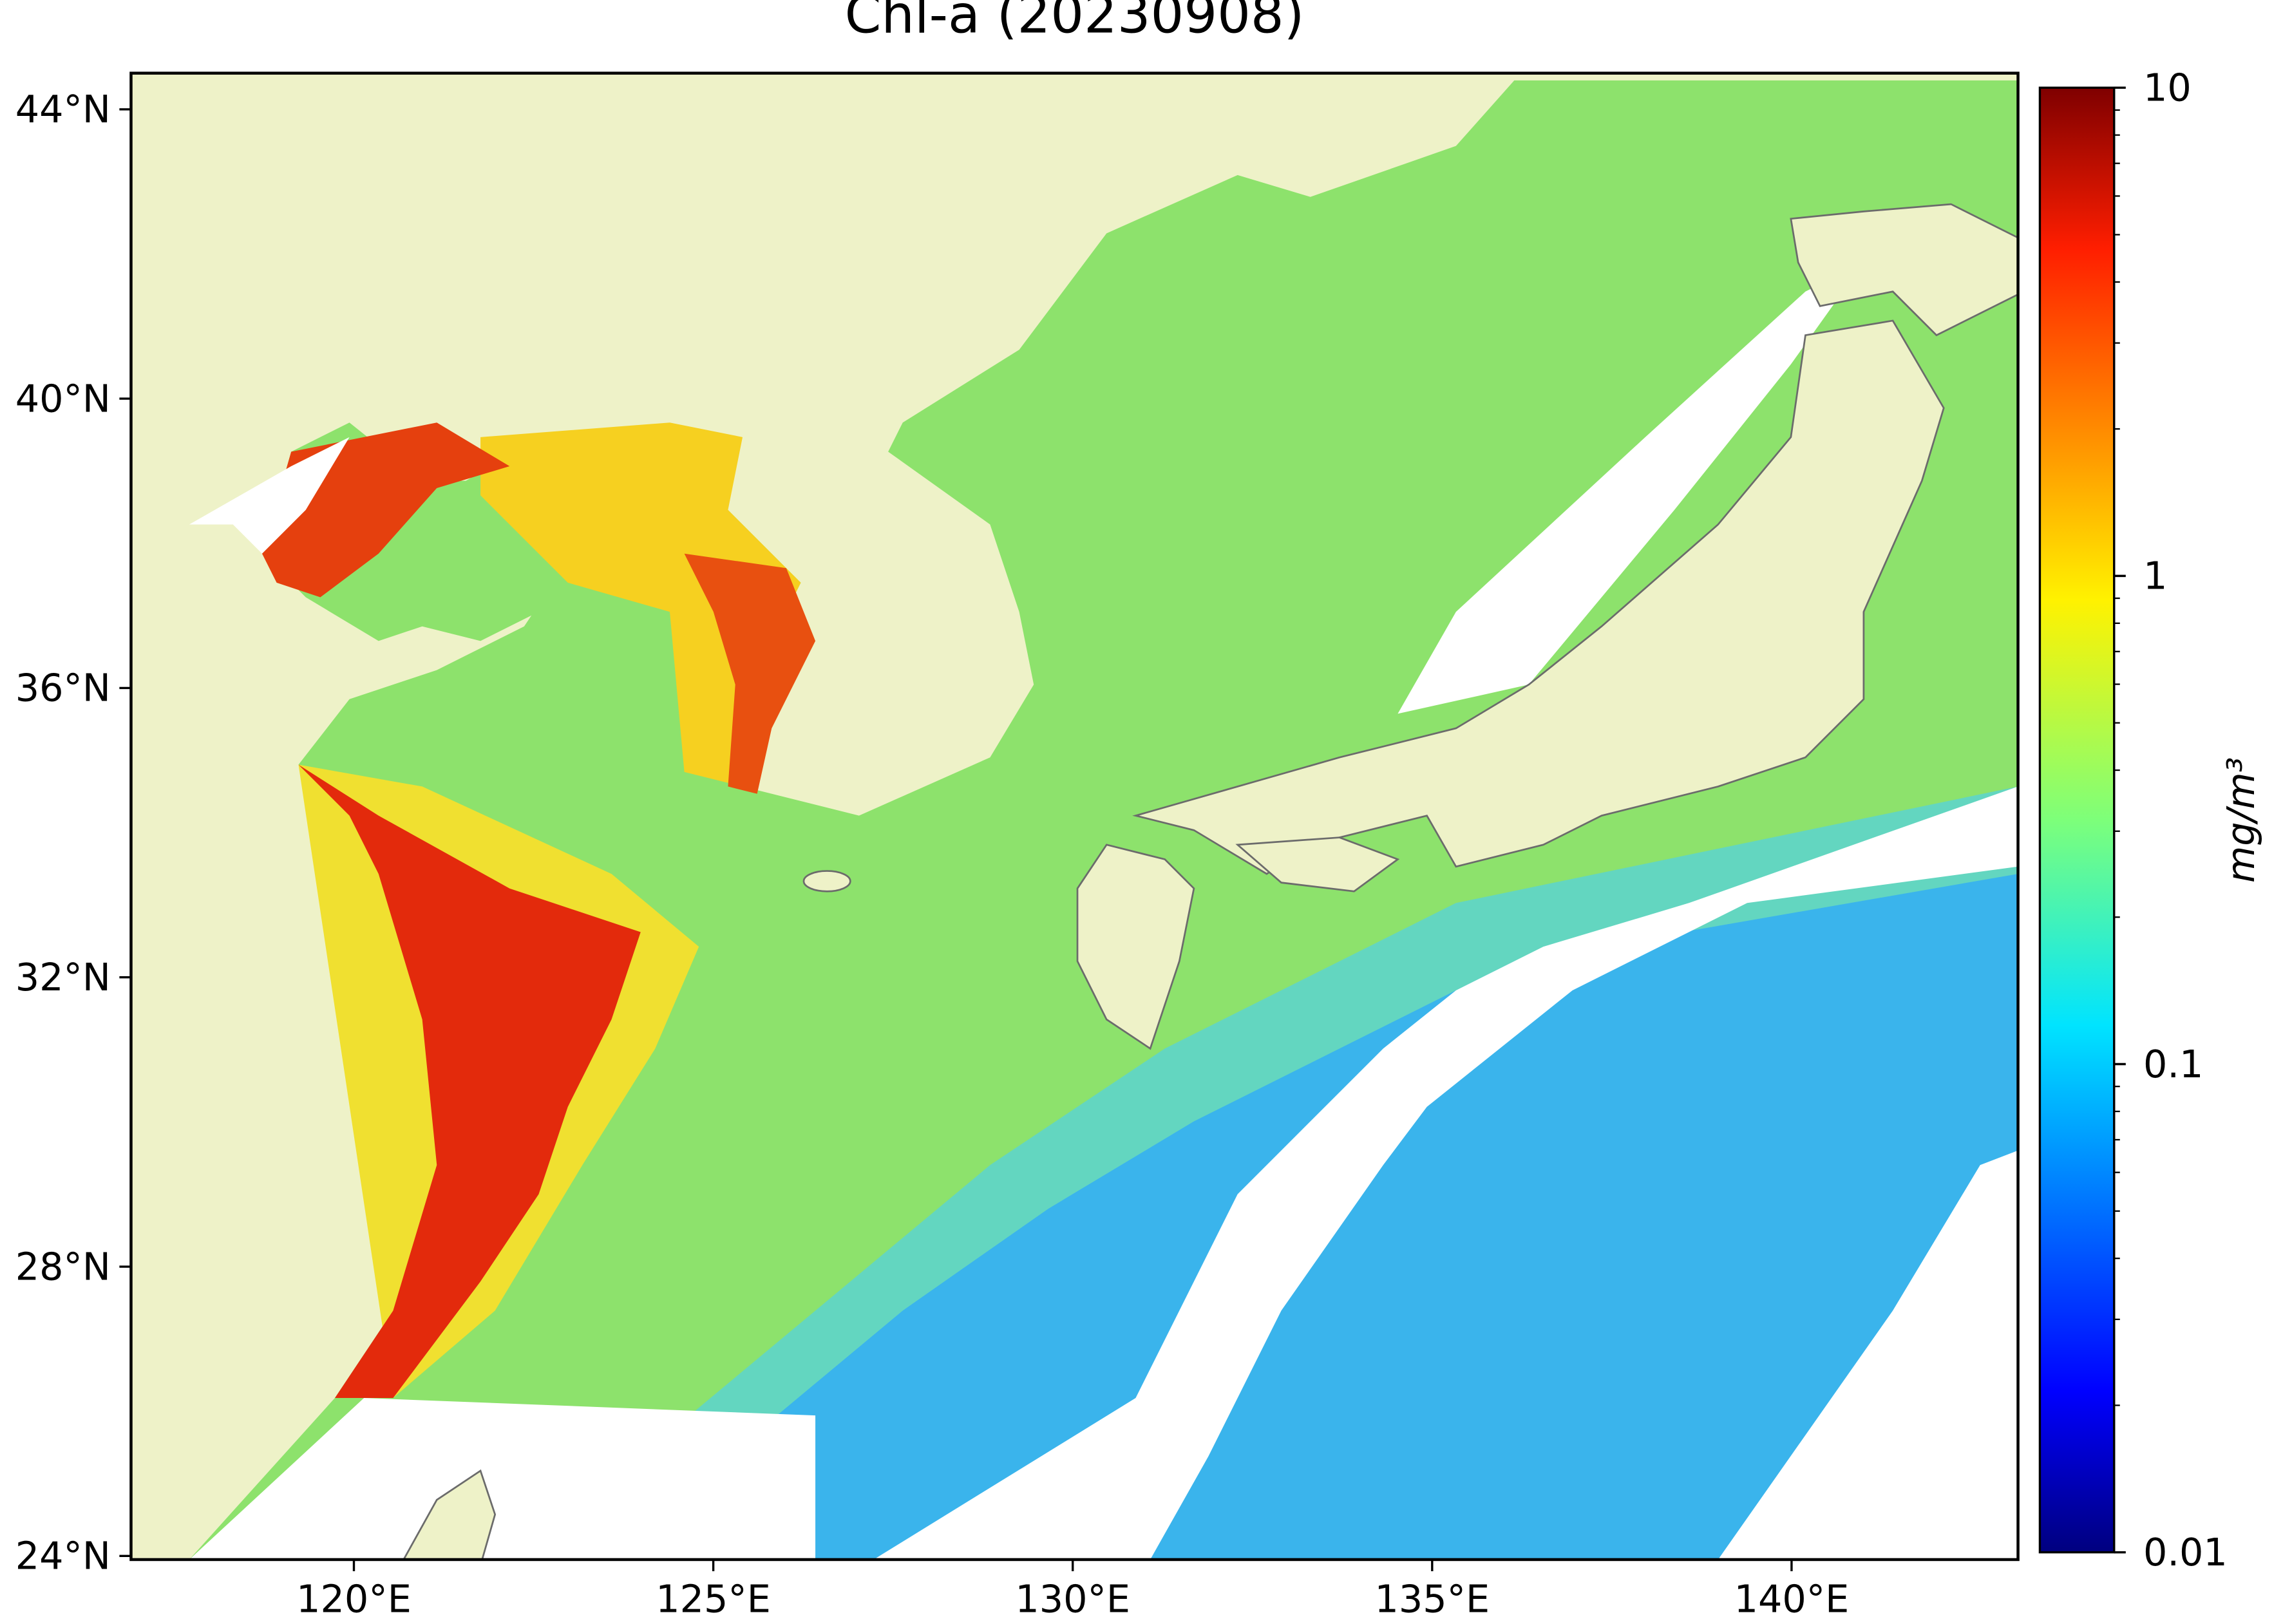  I want to click on x-tick-label: 140°E, so click(1792, 1598).